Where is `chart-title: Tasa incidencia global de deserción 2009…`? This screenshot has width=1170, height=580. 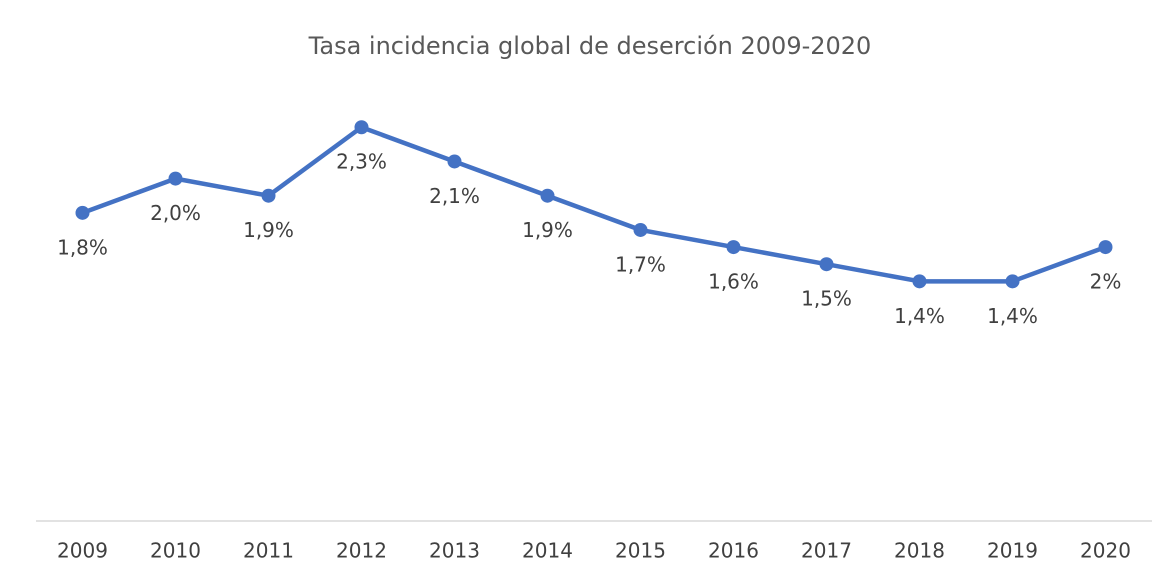
chart-title: Tasa incidencia global de deserción 2009… is located at coordinates (590, 46).